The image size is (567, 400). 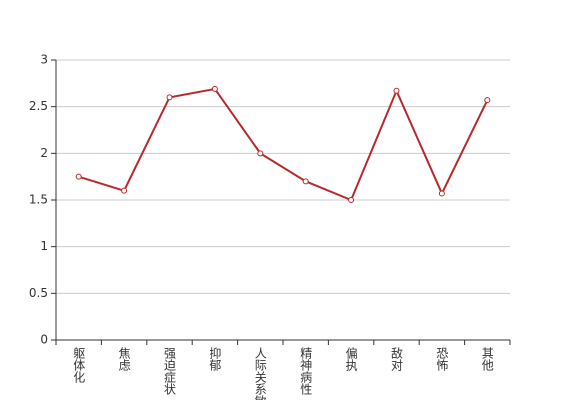 What do you see at coordinates (124, 359) in the screenshot?
I see `x-tick-label: 焦虑` at bounding box center [124, 359].